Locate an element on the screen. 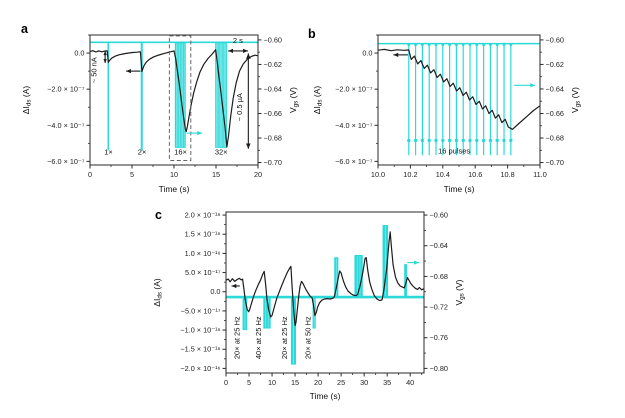  x-tick-label: 11.0 is located at coordinates (540, 174).